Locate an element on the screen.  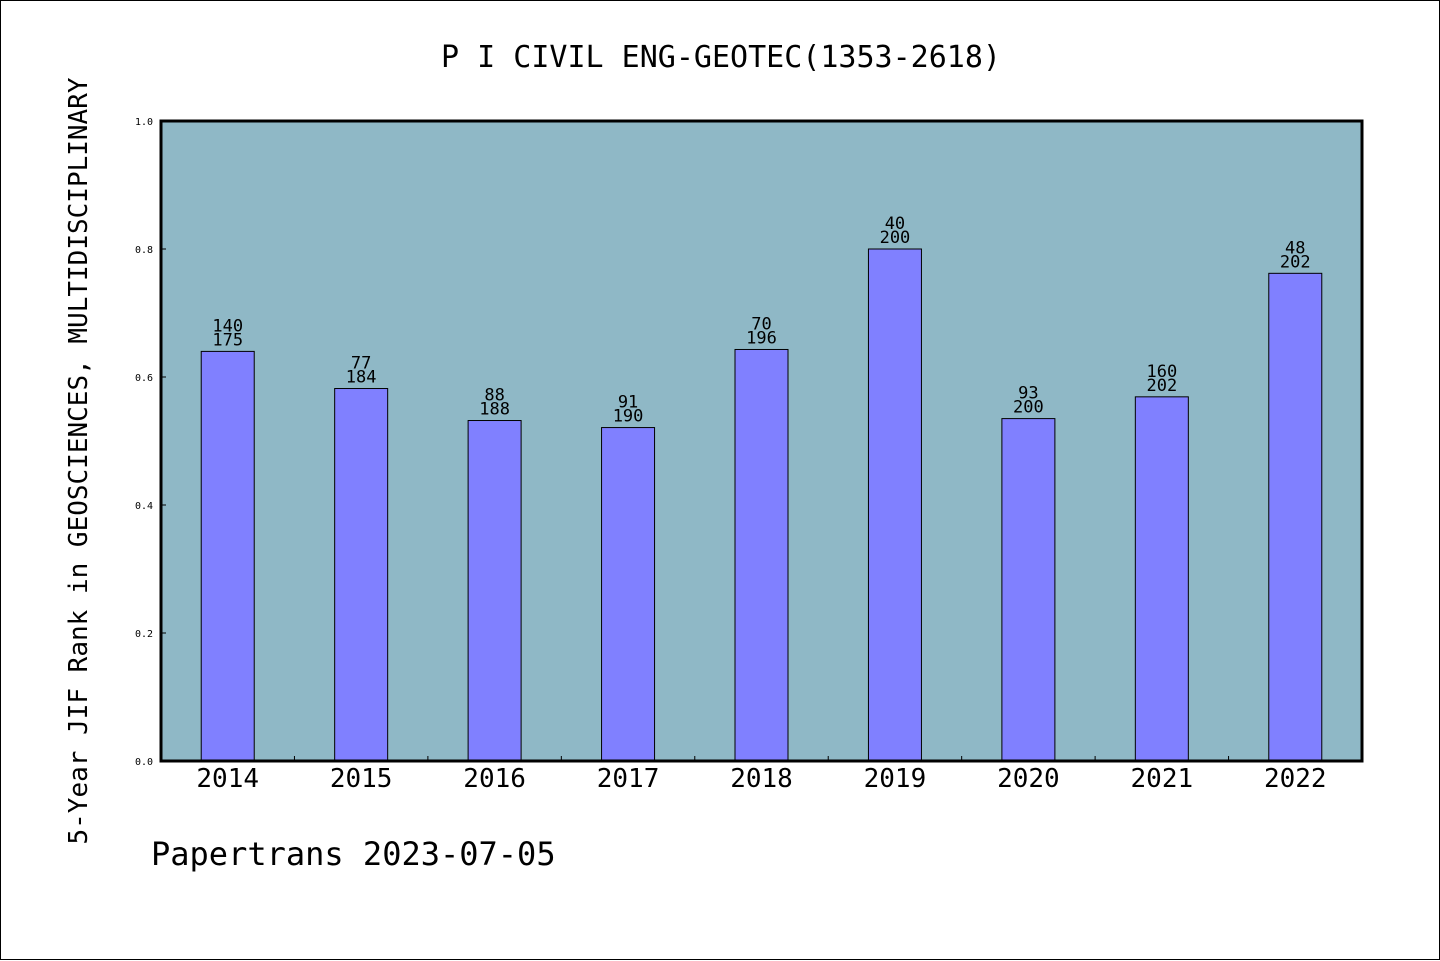
bar-total-label: 196 is located at coordinates (761, 338).